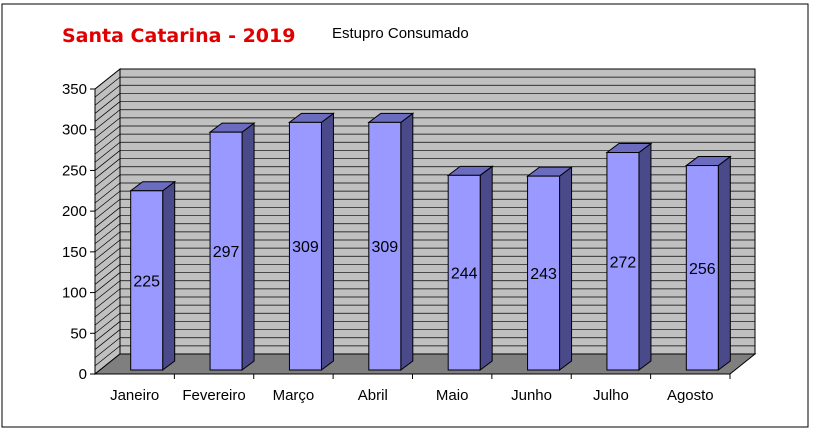  What do you see at coordinates (452, 395) in the screenshot?
I see `x-tick-label: Maio` at bounding box center [452, 395].